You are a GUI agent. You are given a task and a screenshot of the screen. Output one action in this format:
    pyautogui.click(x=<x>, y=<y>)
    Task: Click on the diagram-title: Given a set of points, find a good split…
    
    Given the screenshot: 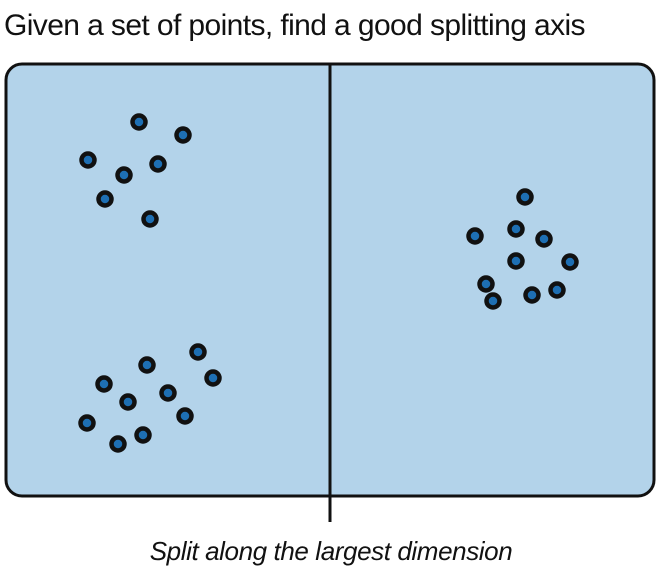 What is the action you would take?
    pyautogui.click(x=295, y=25)
    